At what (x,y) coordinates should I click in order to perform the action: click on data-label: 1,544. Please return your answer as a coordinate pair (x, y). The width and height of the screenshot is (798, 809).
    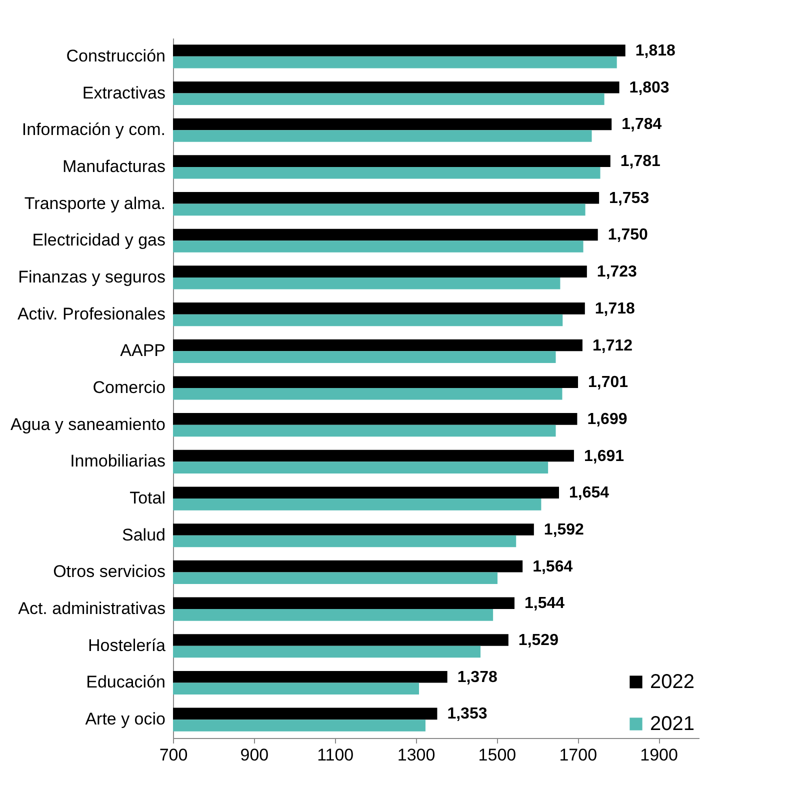
    Looking at the image, I should click on (544, 603).